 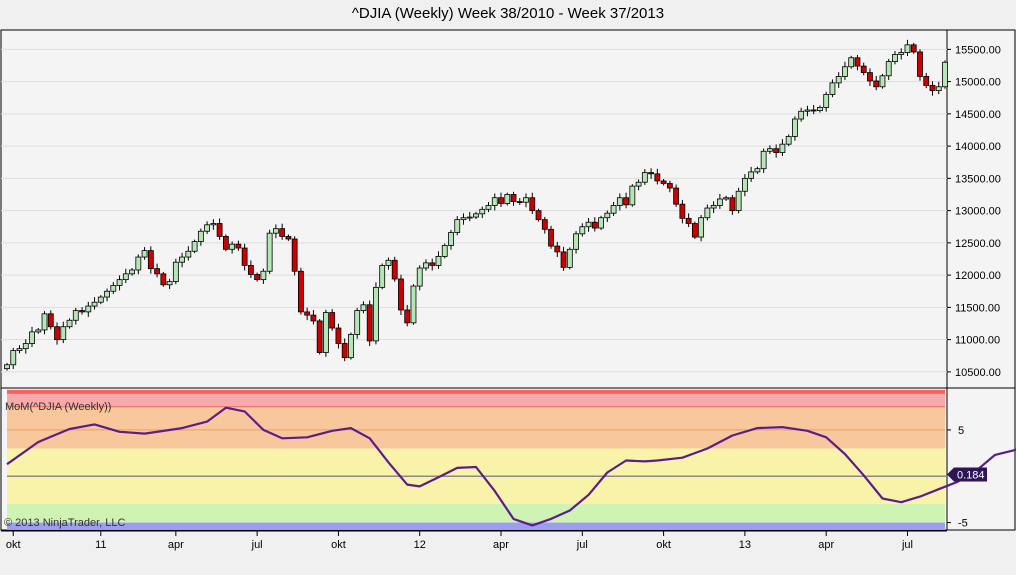 I want to click on price-tick-label: 13500.00, so click(x=978, y=179).